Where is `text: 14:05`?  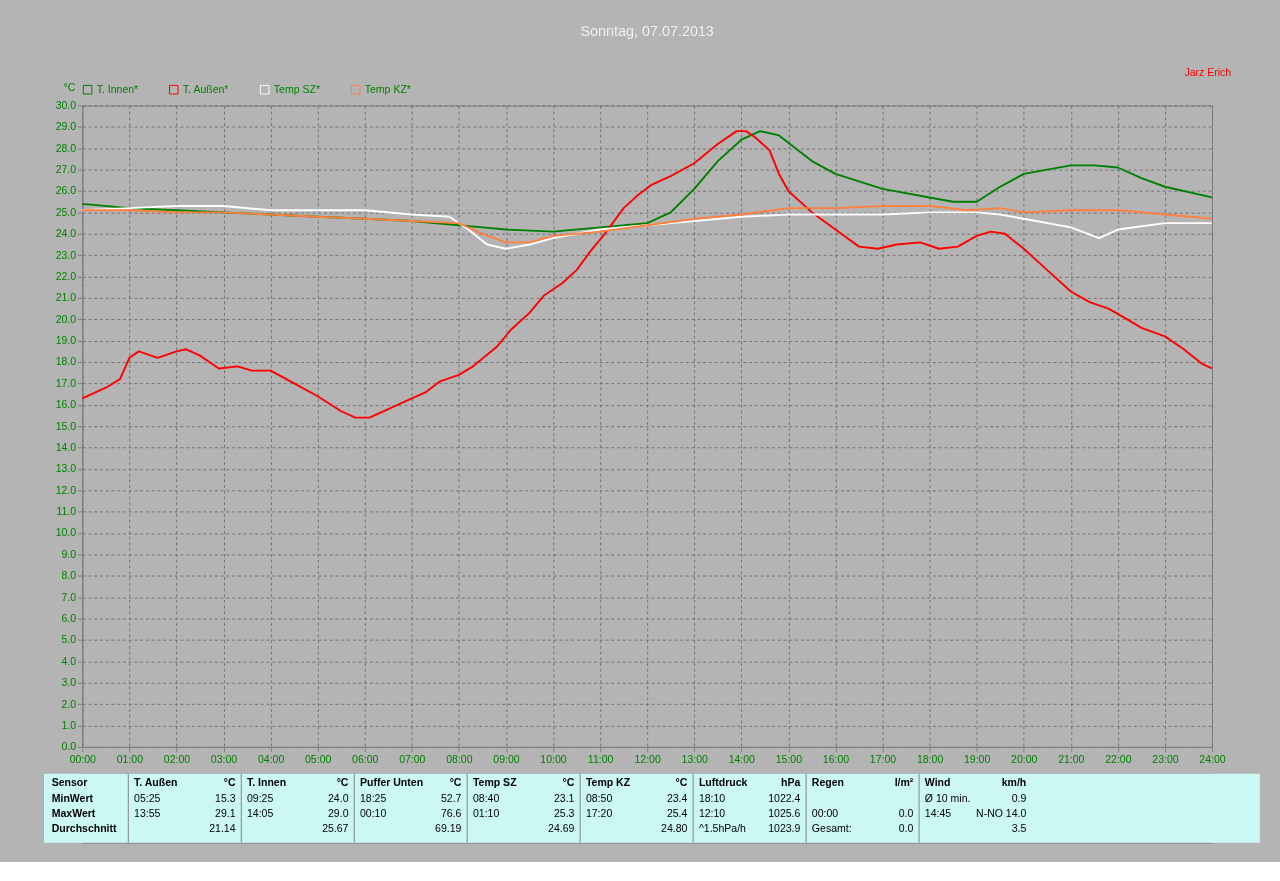 text: 14:05 is located at coordinates (260, 812).